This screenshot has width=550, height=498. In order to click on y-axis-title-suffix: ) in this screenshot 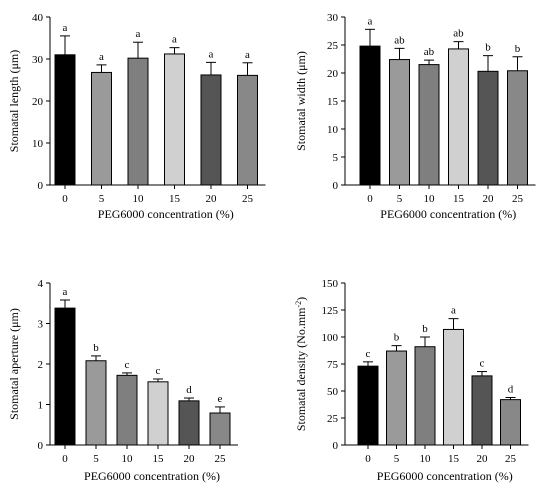, I will do `click(301, 299)`.